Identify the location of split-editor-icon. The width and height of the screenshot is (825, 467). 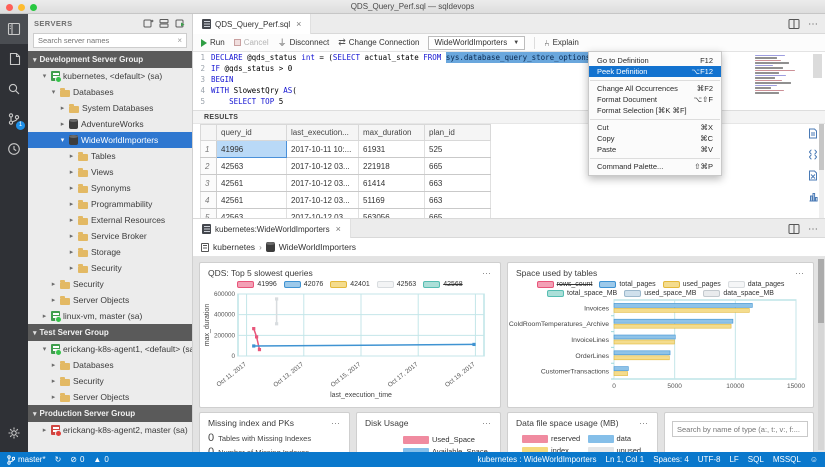
(794, 24).